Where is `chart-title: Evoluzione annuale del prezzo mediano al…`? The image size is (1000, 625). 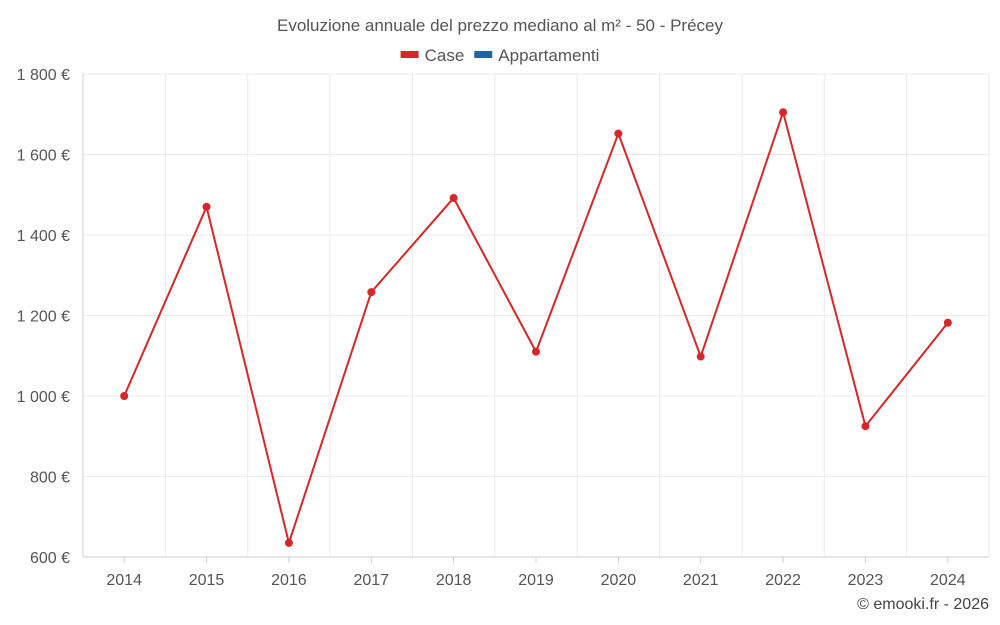 chart-title: Evoluzione annuale del prezzo mediano al… is located at coordinates (500, 25).